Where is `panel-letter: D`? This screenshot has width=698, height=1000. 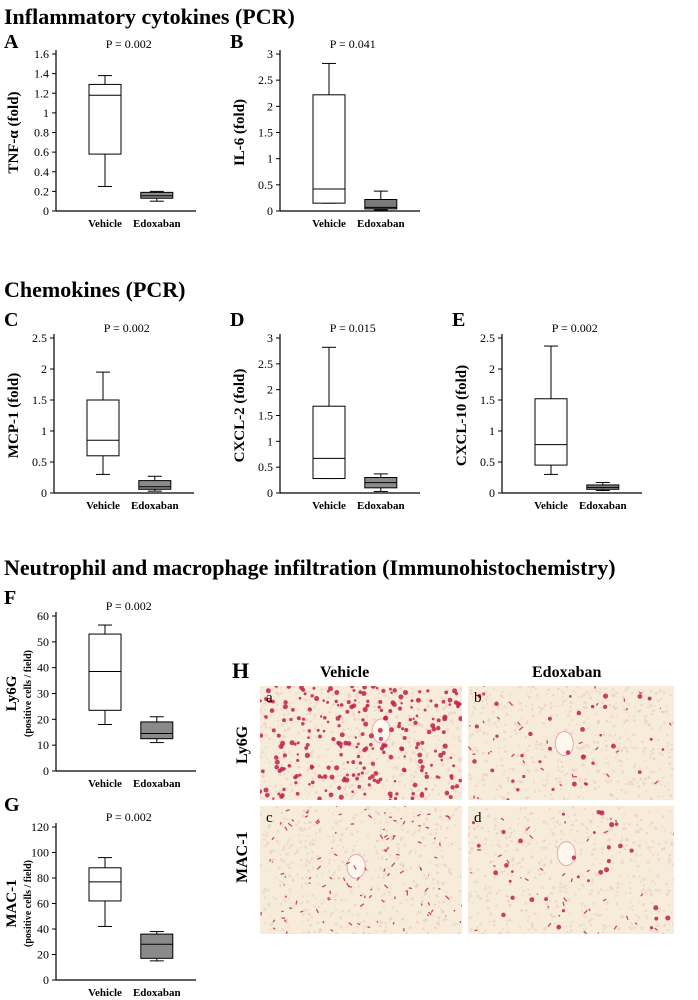
panel-letter: D is located at coordinates (237, 320).